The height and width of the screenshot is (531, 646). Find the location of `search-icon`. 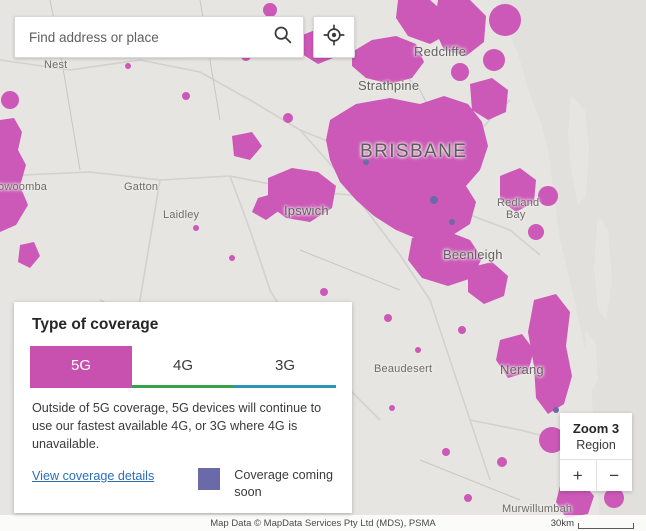

search-icon is located at coordinates (282, 37).